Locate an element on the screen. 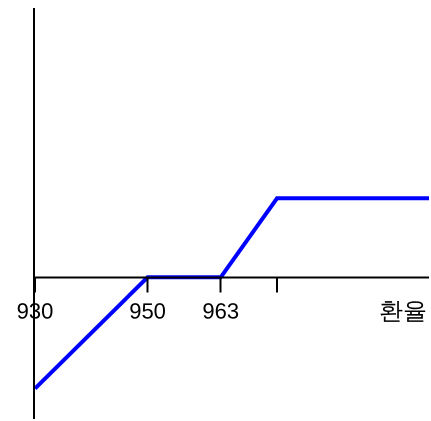 This screenshot has width=431, height=421. x-tick-label: 950 is located at coordinates (147, 311).